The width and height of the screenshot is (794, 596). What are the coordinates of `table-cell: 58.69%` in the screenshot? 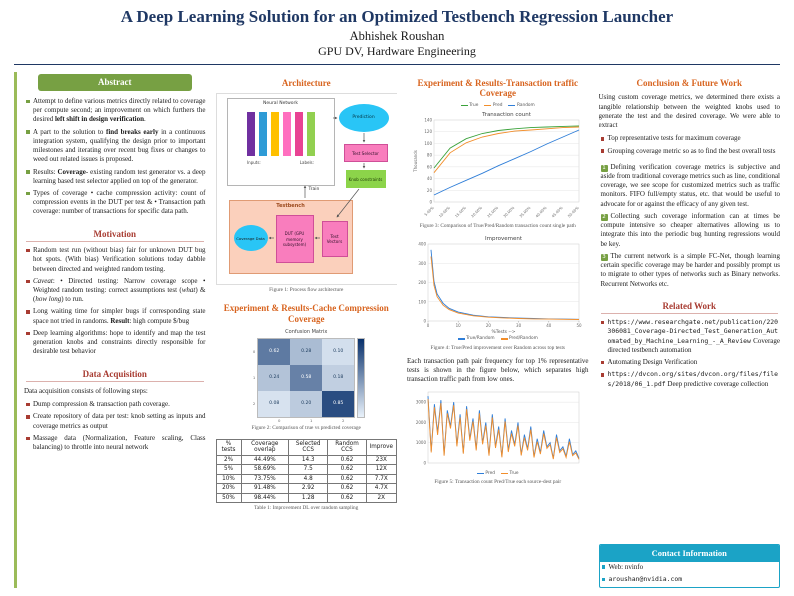 It's located at (265, 469).